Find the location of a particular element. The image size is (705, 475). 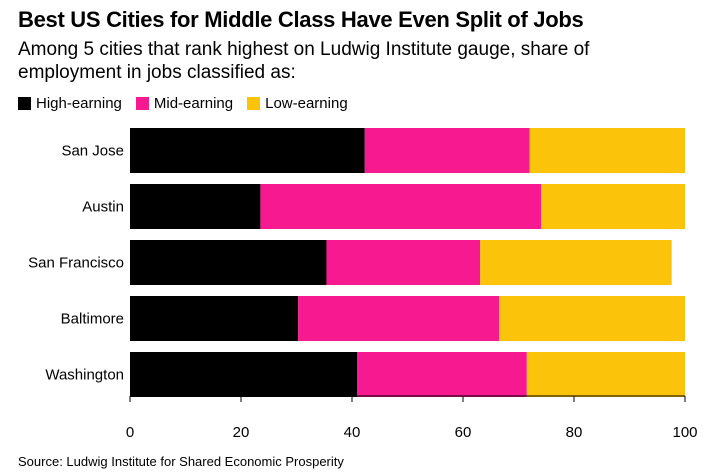

bar-segment-low-earning-baltimore is located at coordinates (592, 318).